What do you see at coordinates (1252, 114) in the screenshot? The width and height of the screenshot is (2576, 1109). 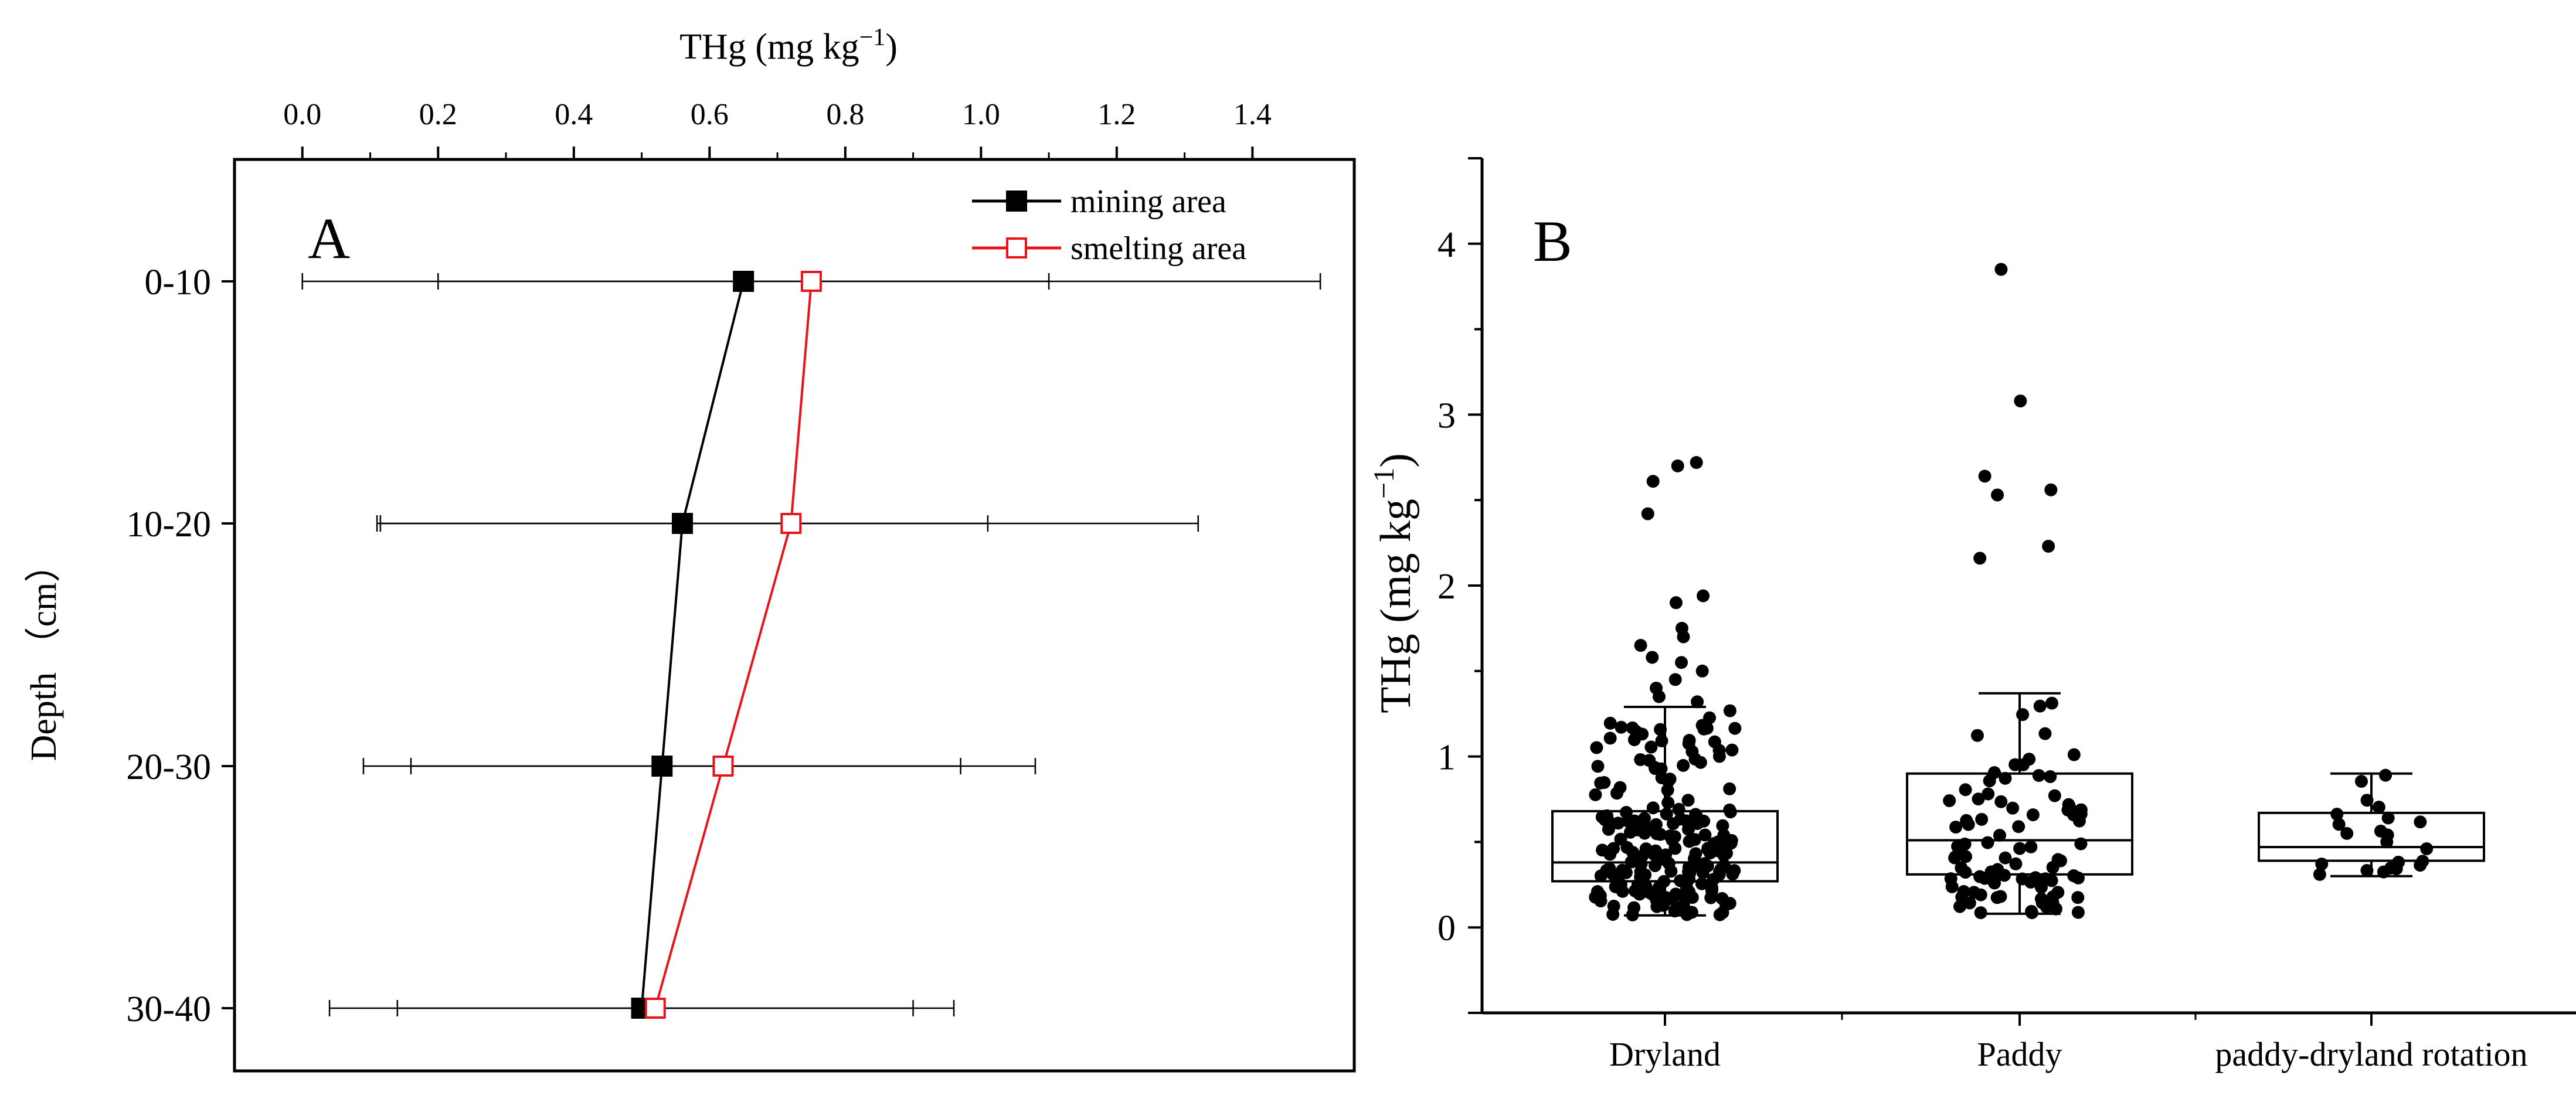 I see `x-tick-label: 1.4` at bounding box center [1252, 114].